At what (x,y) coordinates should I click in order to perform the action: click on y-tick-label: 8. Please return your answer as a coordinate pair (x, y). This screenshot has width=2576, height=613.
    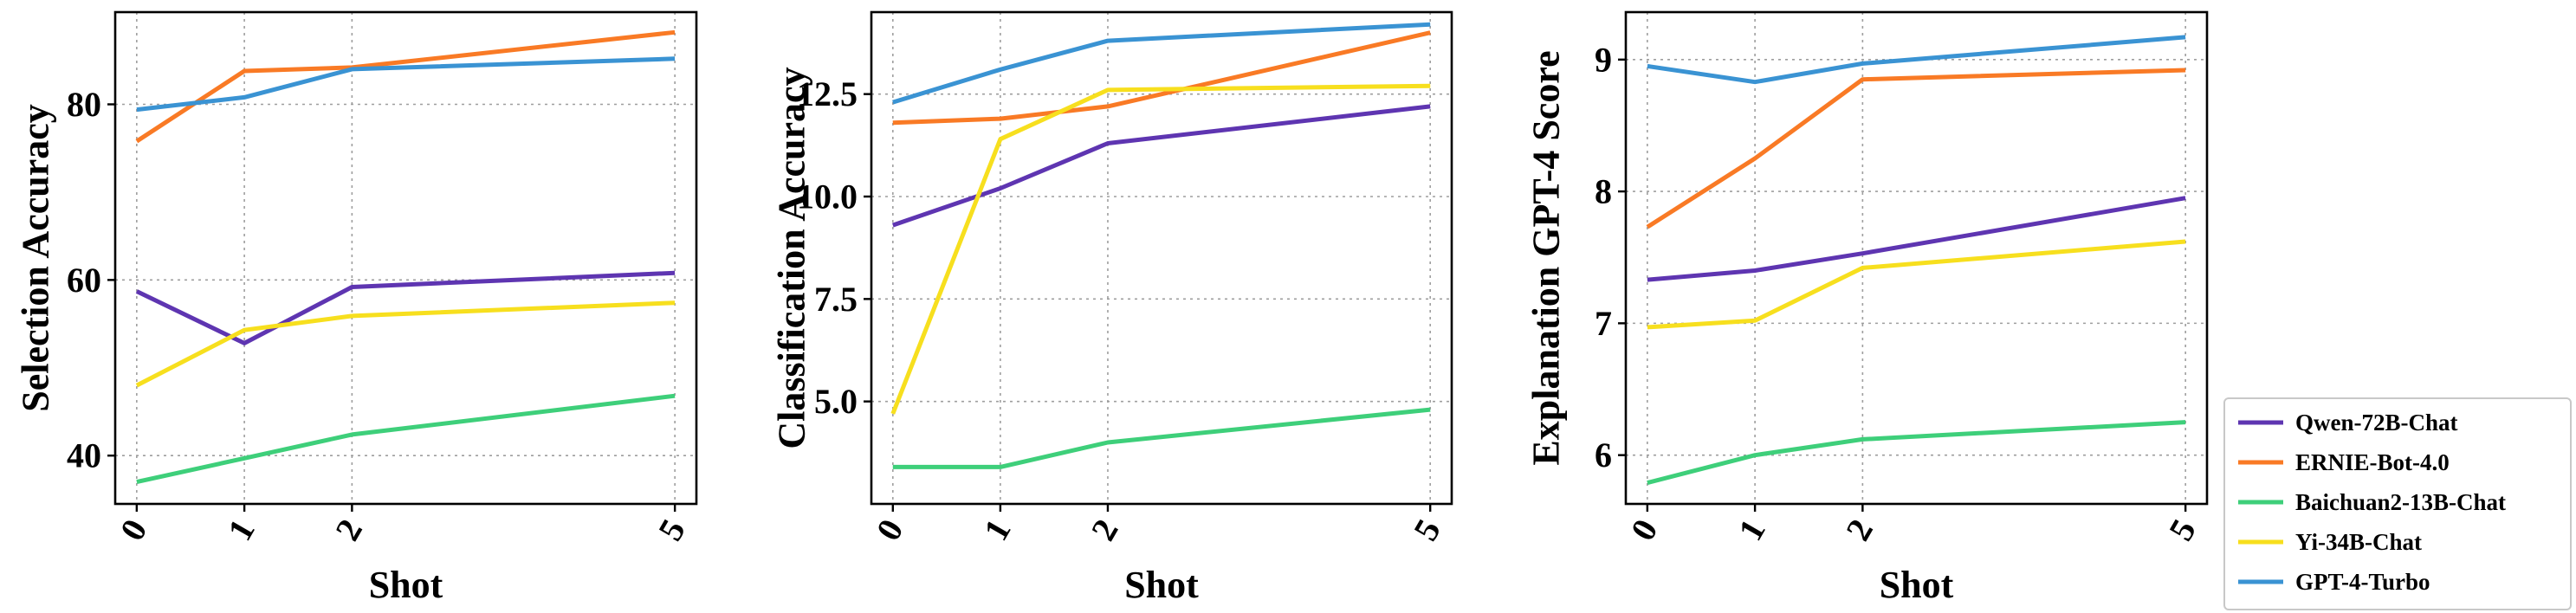
    Looking at the image, I should click on (1603, 191).